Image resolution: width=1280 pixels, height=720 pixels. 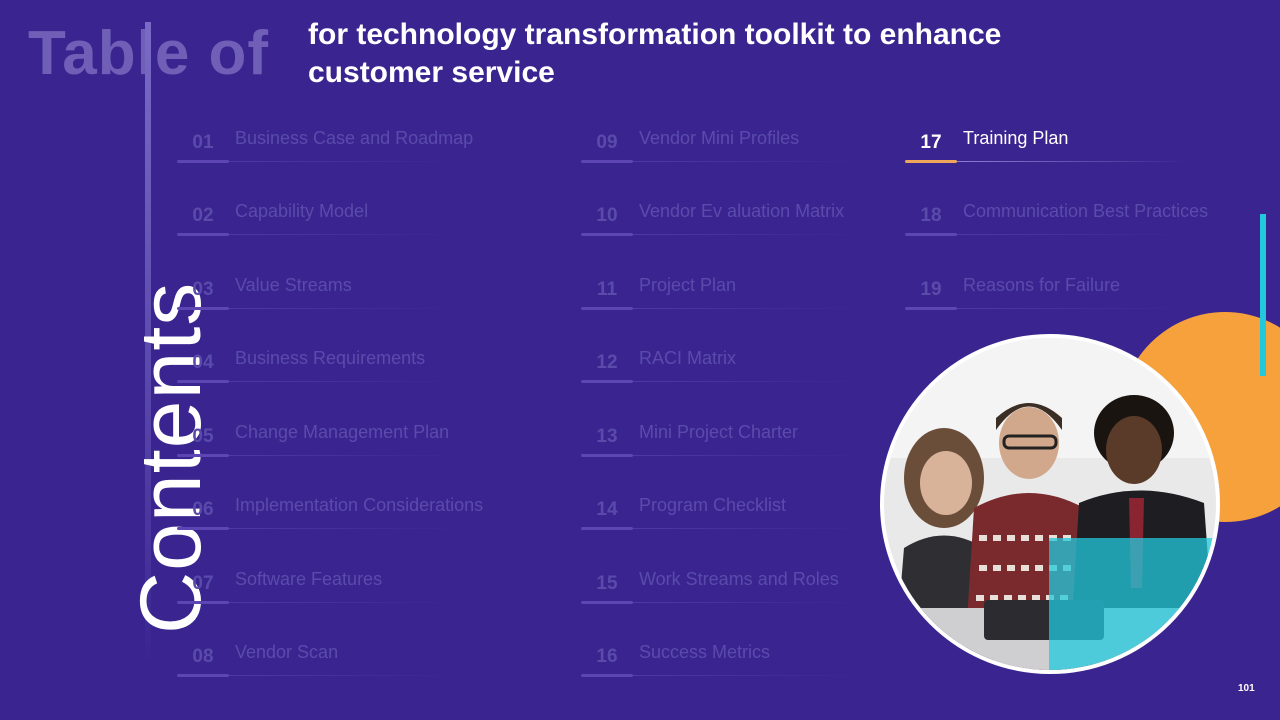 What do you see at coordinates (367, 293) in the screenshot?
I see `toc-item: 03 Value Streams` at bounding box center [367, 293].